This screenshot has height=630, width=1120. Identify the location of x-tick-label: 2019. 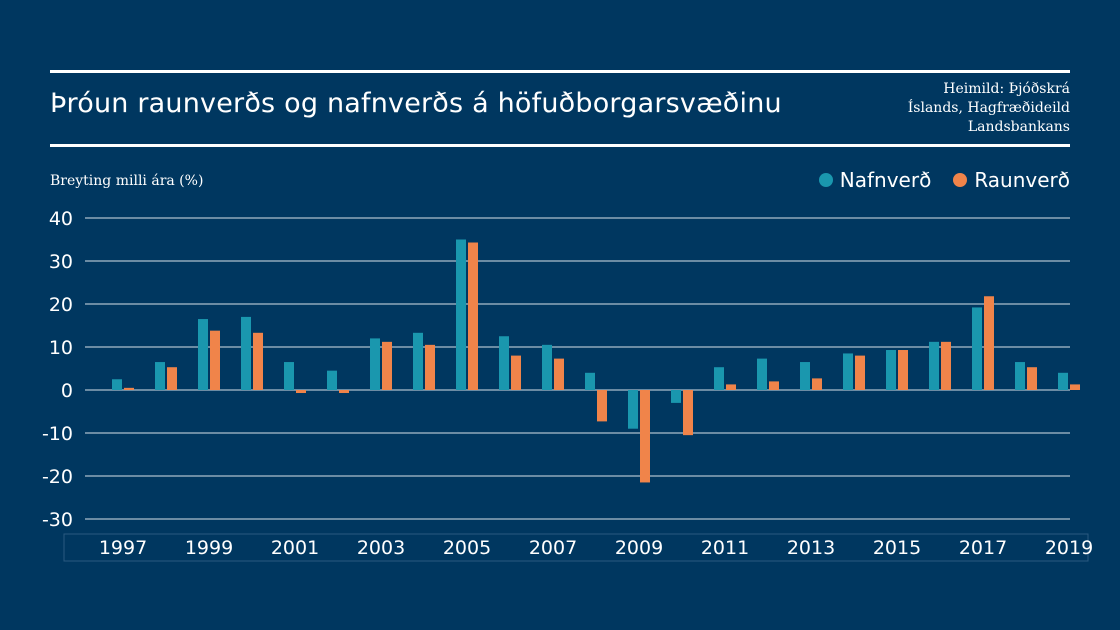
(1069, 548).